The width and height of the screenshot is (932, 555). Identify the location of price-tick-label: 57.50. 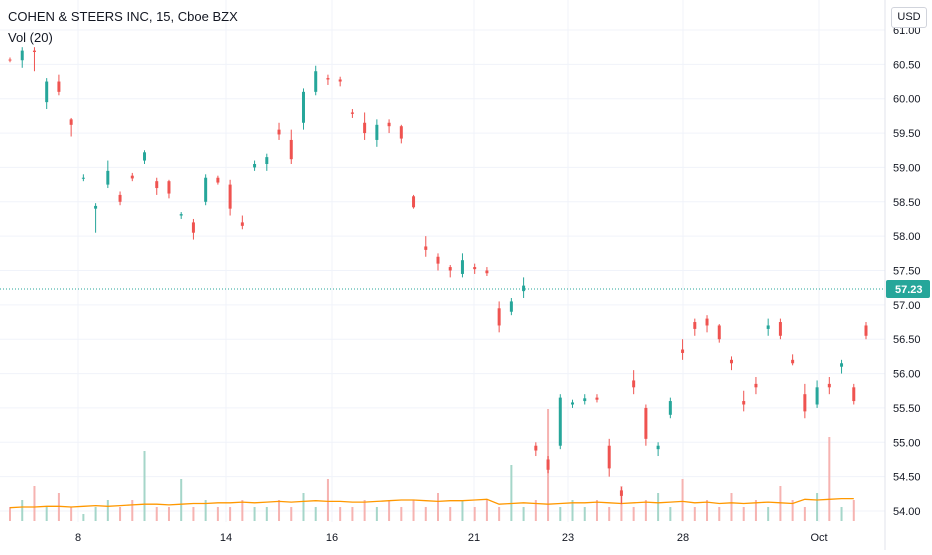
(907, 272).